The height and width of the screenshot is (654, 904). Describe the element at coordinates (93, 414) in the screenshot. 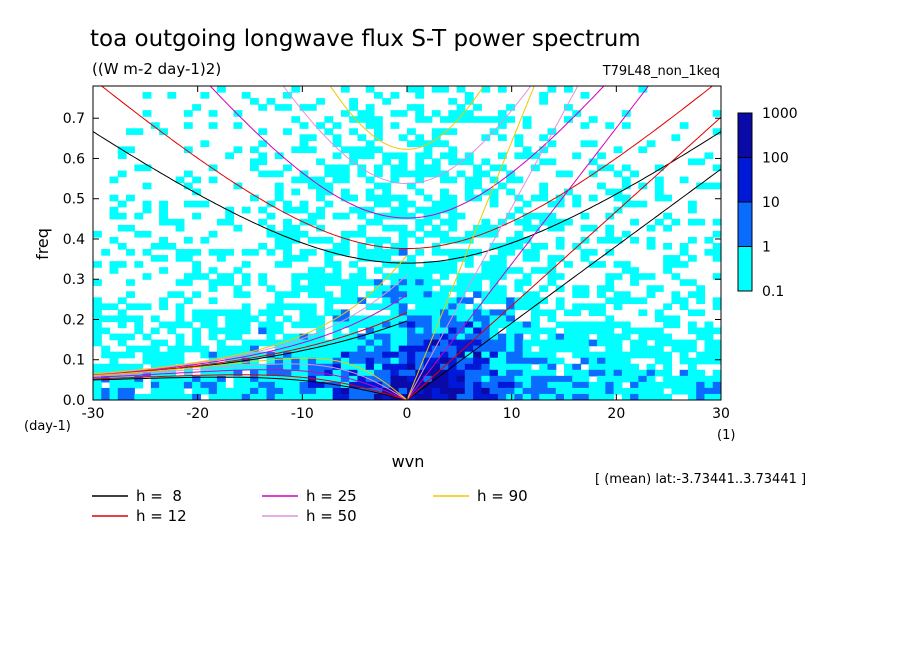

I see `x-tick-label: -30` at that location.